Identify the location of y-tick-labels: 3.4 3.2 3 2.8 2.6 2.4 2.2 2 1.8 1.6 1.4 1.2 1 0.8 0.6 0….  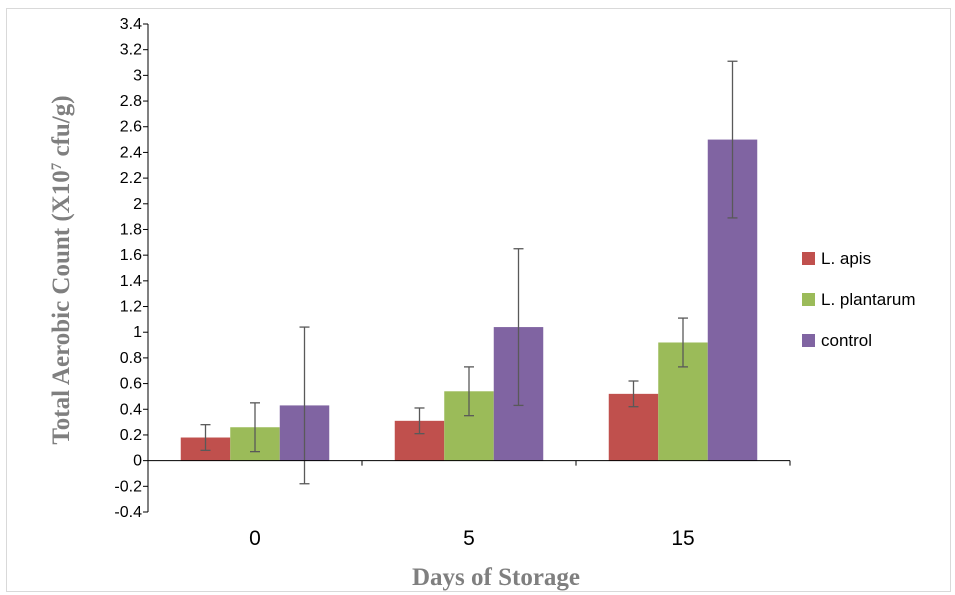
(128, 268).